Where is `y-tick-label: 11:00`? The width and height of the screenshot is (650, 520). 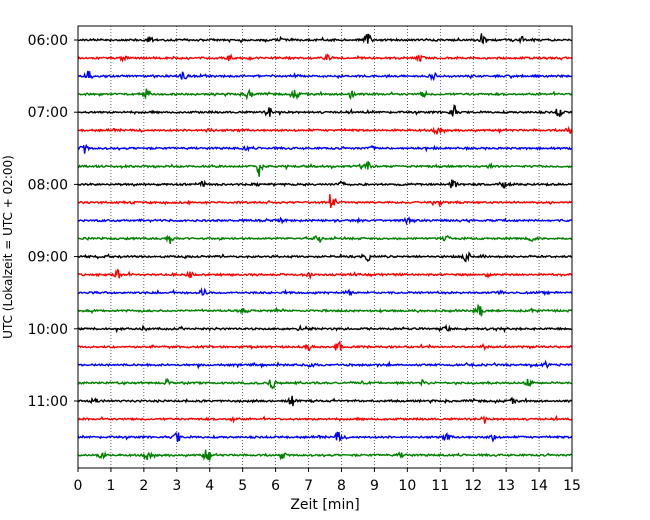 y-tick-label: 11:00 is located at coordinates (48, 402).